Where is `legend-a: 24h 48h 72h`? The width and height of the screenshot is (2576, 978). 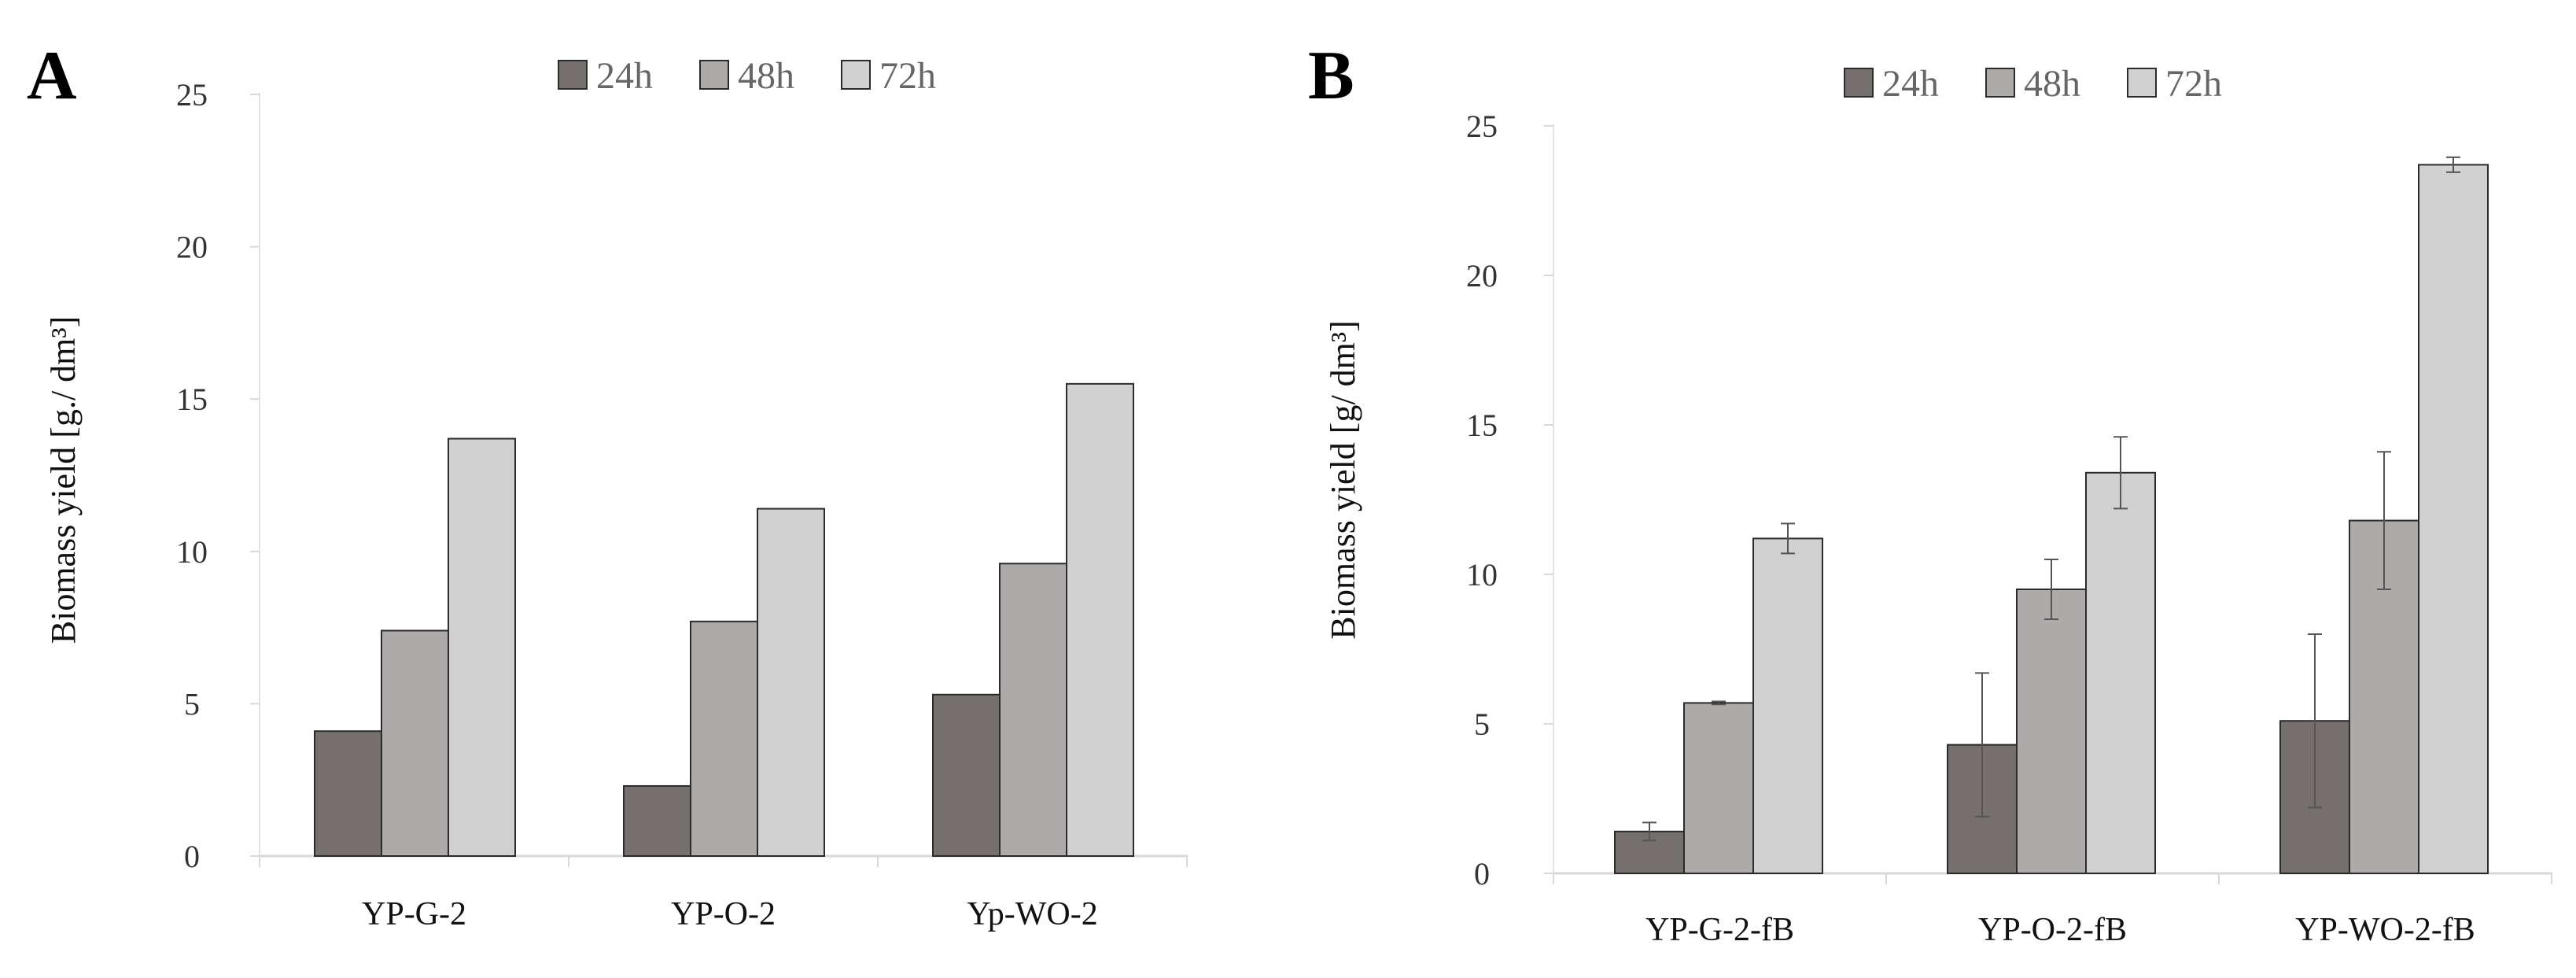
legend-a: 24h 48h 72h is located at coordinates (747, 76).